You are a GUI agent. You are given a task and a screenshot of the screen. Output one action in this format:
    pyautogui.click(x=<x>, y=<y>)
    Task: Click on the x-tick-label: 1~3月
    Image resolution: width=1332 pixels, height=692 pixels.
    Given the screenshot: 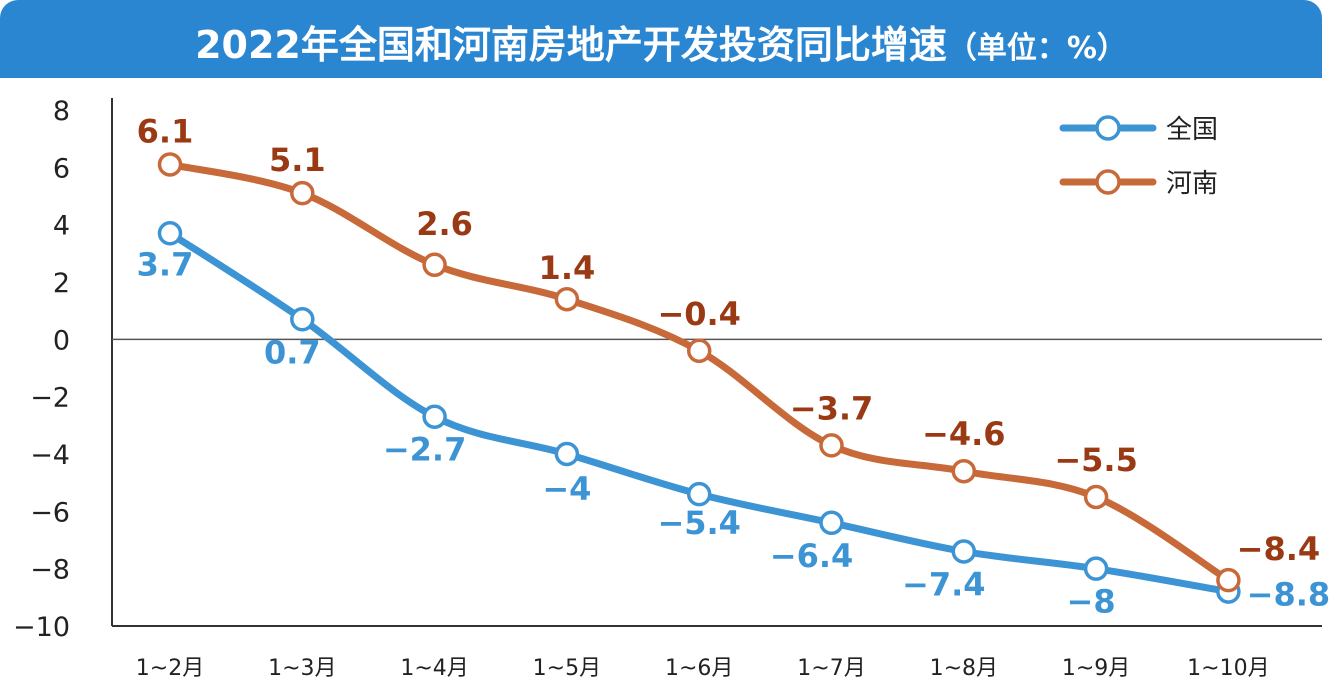 What is the action you would take?
    pyautogui.click(x=302, y=668)
    